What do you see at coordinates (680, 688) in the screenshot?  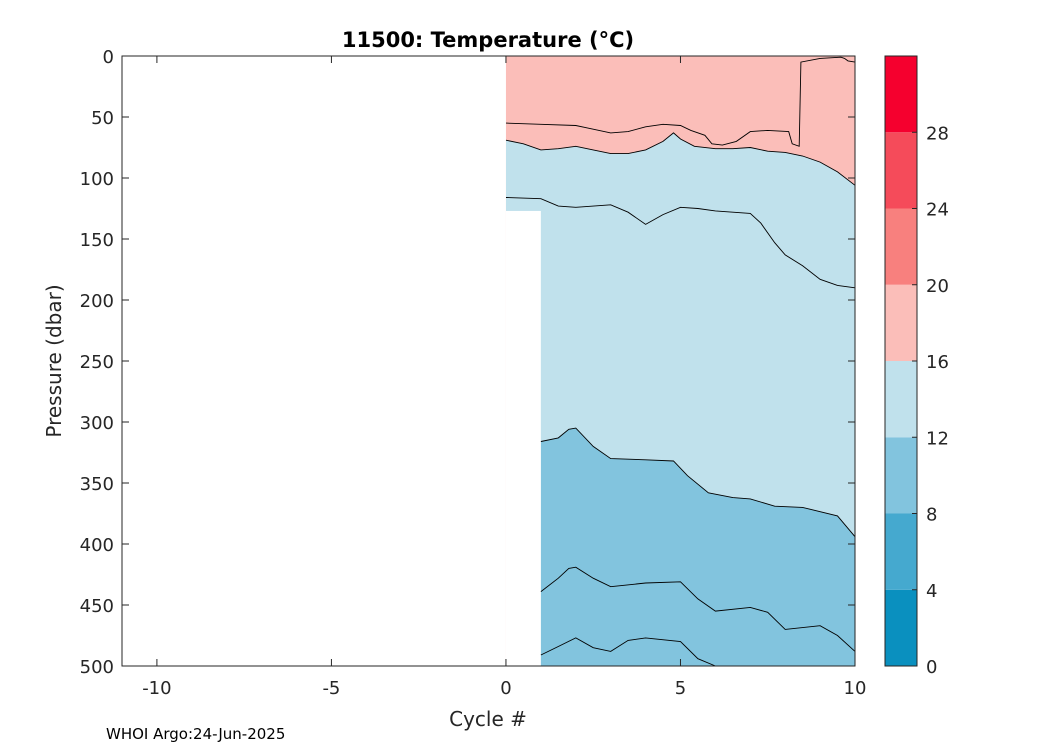 I see `x-tick-label: 5` at bounding box center [680, 688].